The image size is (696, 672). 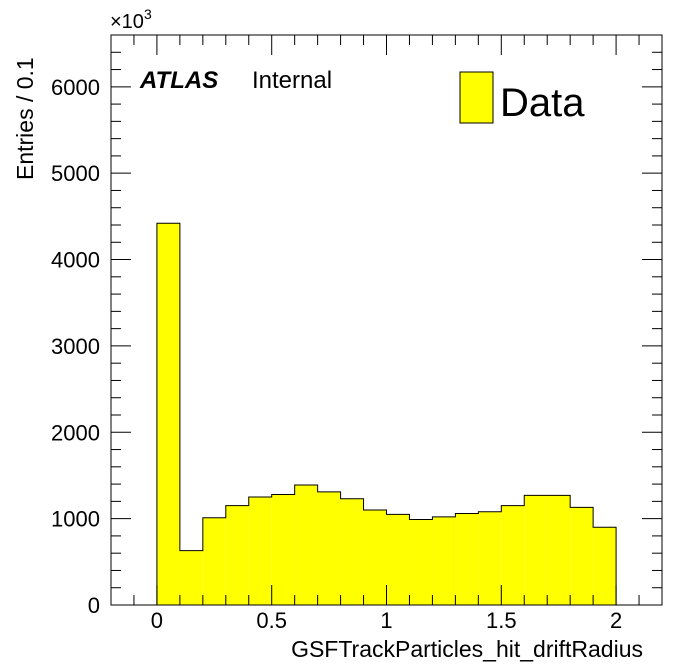 I want to click on y-tick-label: 3000, so click(x=75, y=346).